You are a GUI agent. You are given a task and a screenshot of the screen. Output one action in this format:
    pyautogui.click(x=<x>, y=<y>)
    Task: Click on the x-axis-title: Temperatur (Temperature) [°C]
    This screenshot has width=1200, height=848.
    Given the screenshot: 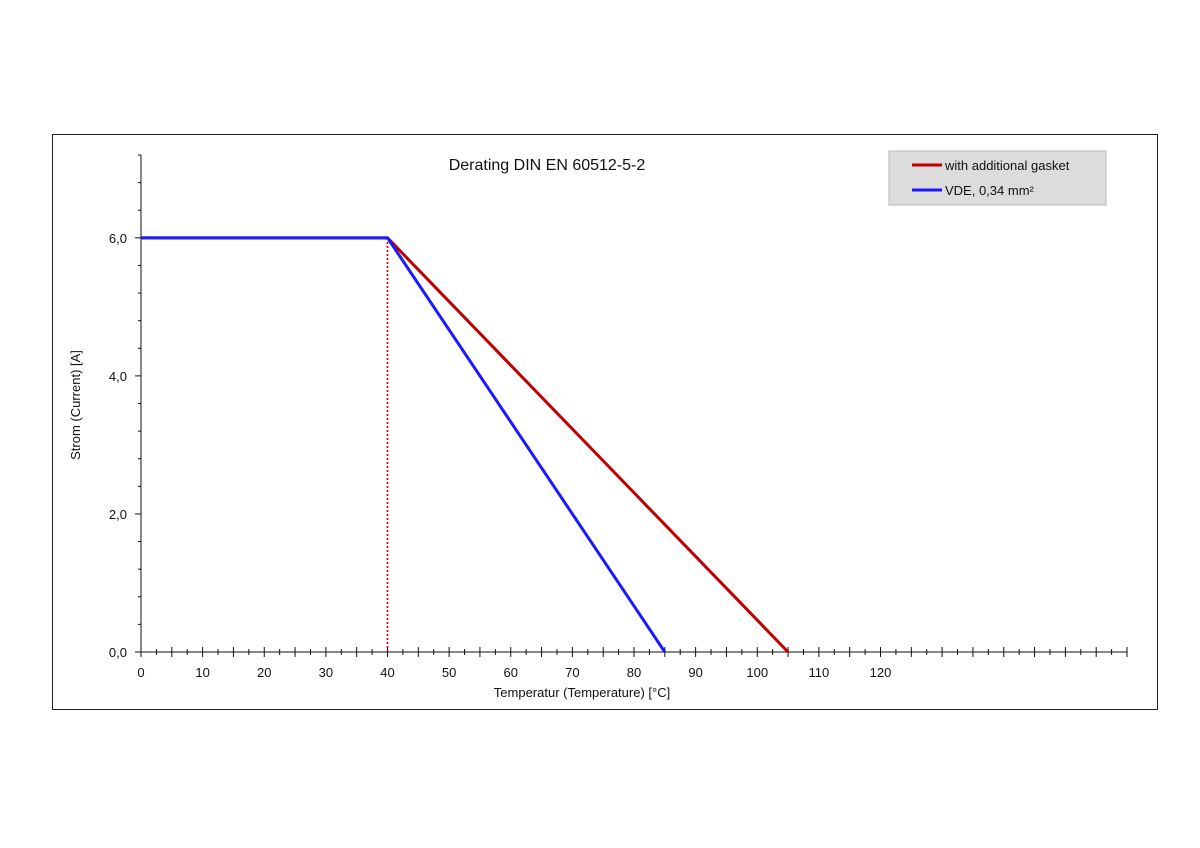 What is the action you would take?
    pyautogui.click(x=582, y=692)
    